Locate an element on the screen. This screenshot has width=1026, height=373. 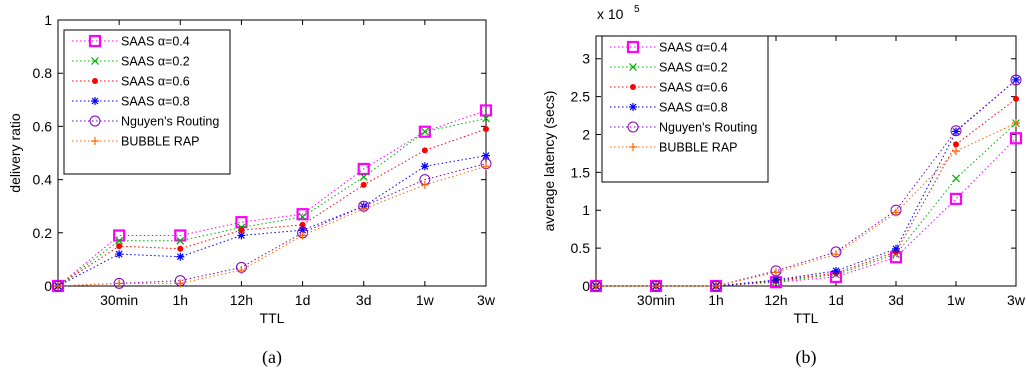
legend-label: SAAS α=0.8 is located at coordinates (693, 108).